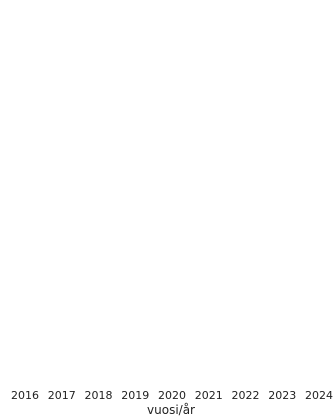 The width and height of the screenshot is (336, 420). I want to click on x-tick-label: 2020, so click(172, 395).